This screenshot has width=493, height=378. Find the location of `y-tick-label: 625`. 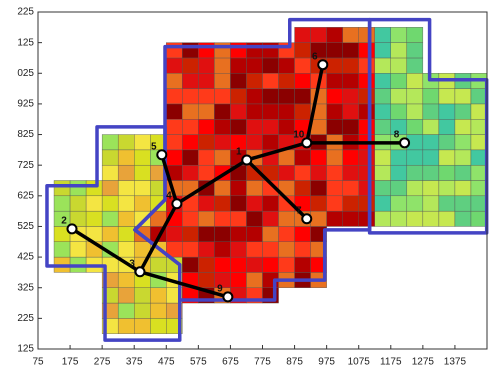

y-tick-label: 625 is located at coordinates (25, 195).